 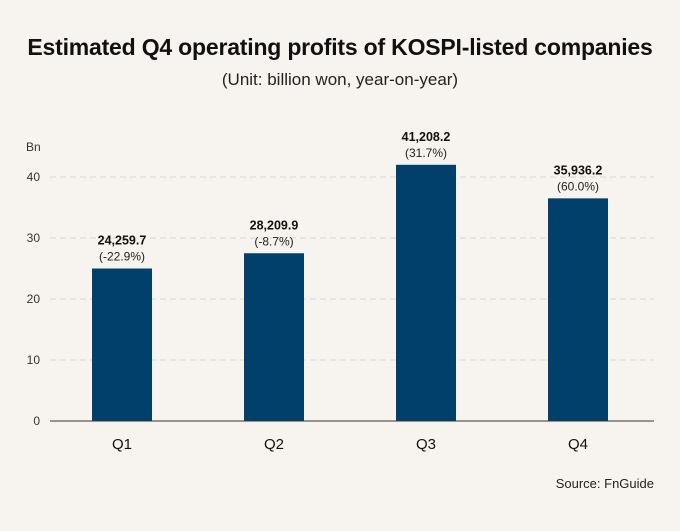 What do you see at coordinates (426, 153) in the screenshot?
I see `data-label-change: (31.7%)` at bounding box center [426, 153].